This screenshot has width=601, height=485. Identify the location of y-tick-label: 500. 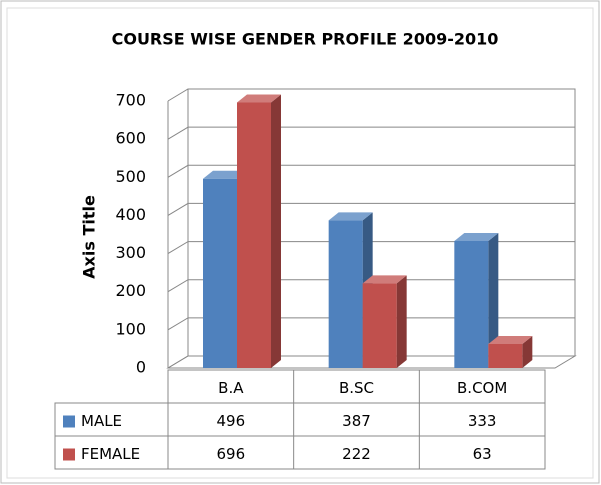
(130, 176).